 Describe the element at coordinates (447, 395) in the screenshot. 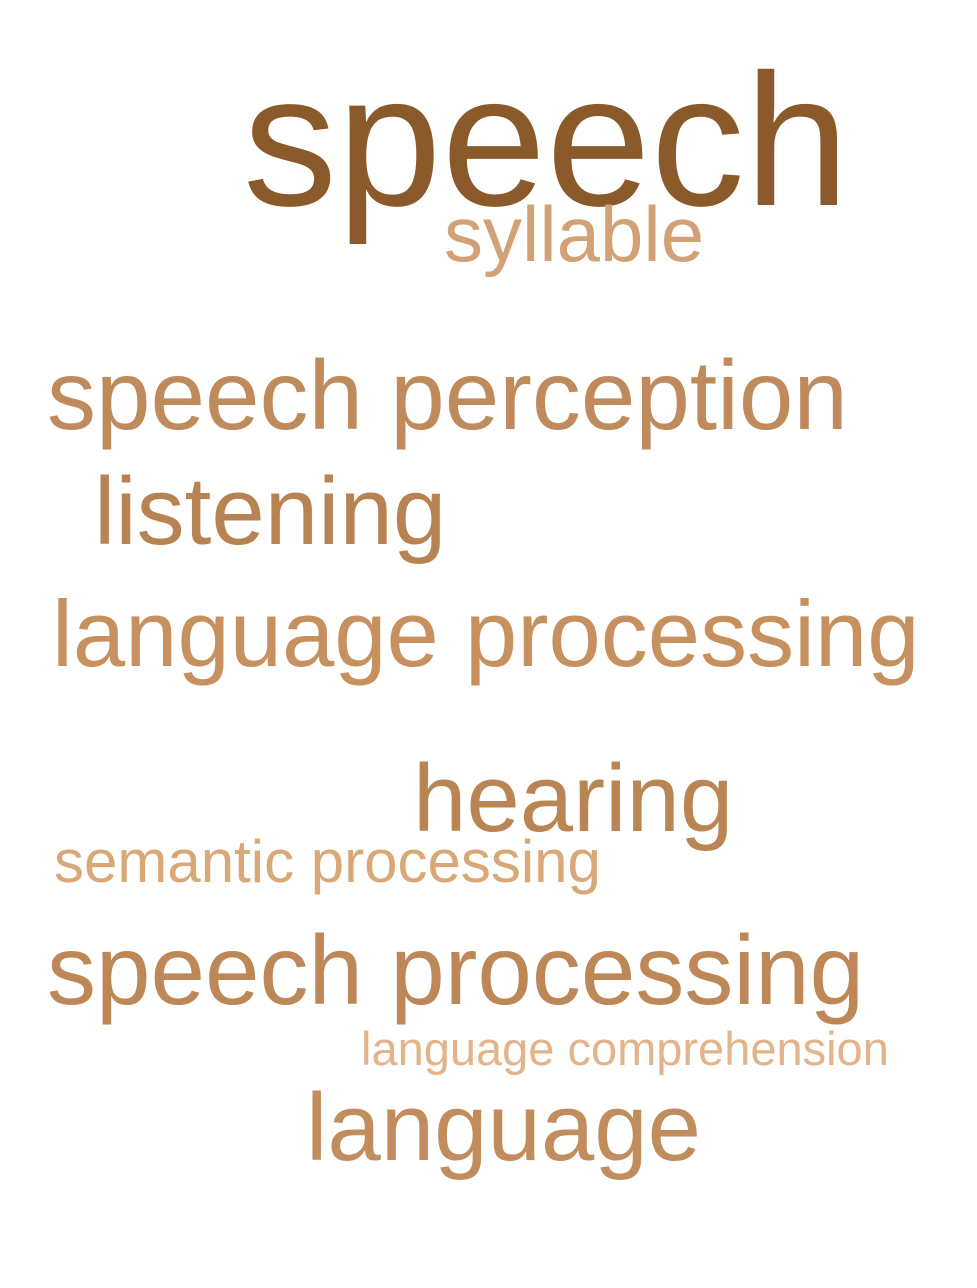

I see `word-speech-perception: speech perception` at that location.